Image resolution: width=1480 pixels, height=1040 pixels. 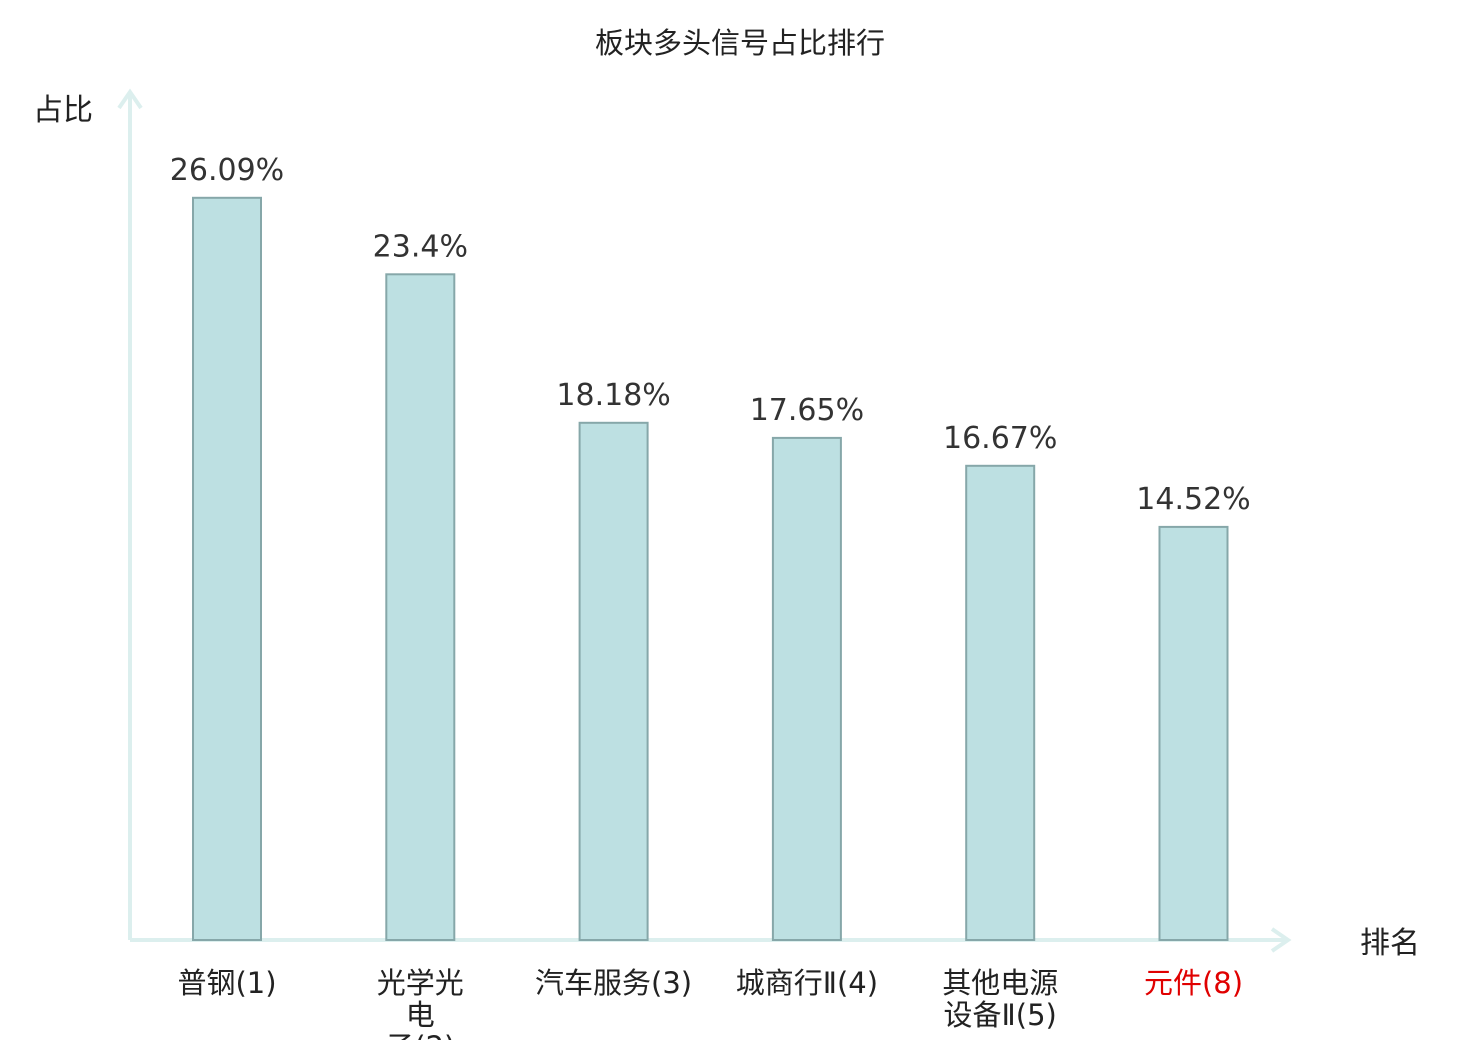 I want to click on category-label-4: 城商行Ⅱ(4), so click(x=807, y=983).